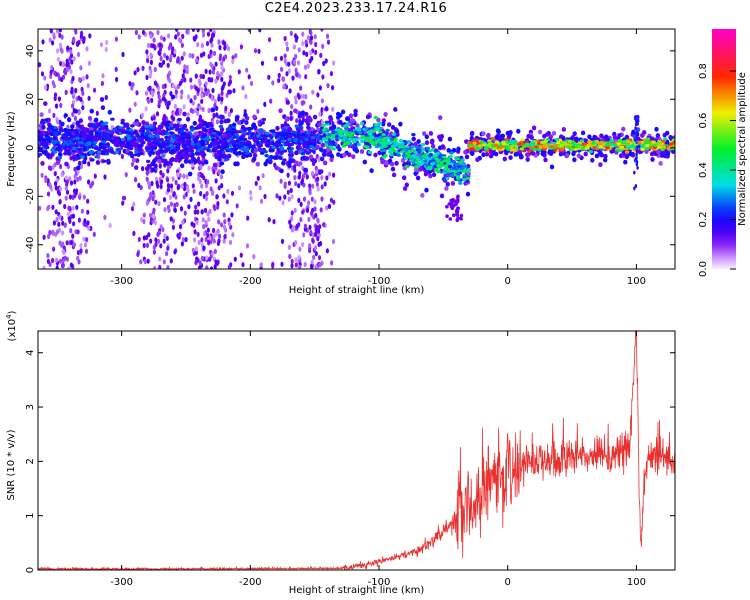 The image size is (750, 600). What do you see at coordinates (30, 99) in the screenshot?
I see `top-y-tick-label: 20` at bounding box center [30, 99].